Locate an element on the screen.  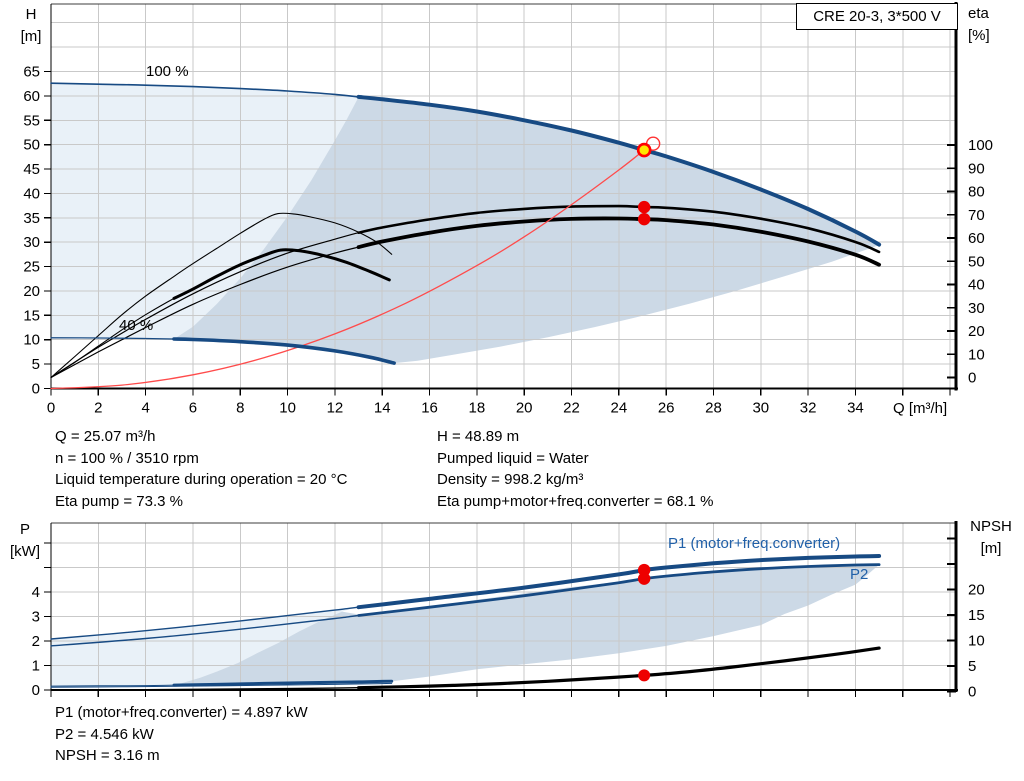
y-right-tick-label: 40 is located at coordinates (976, 285).